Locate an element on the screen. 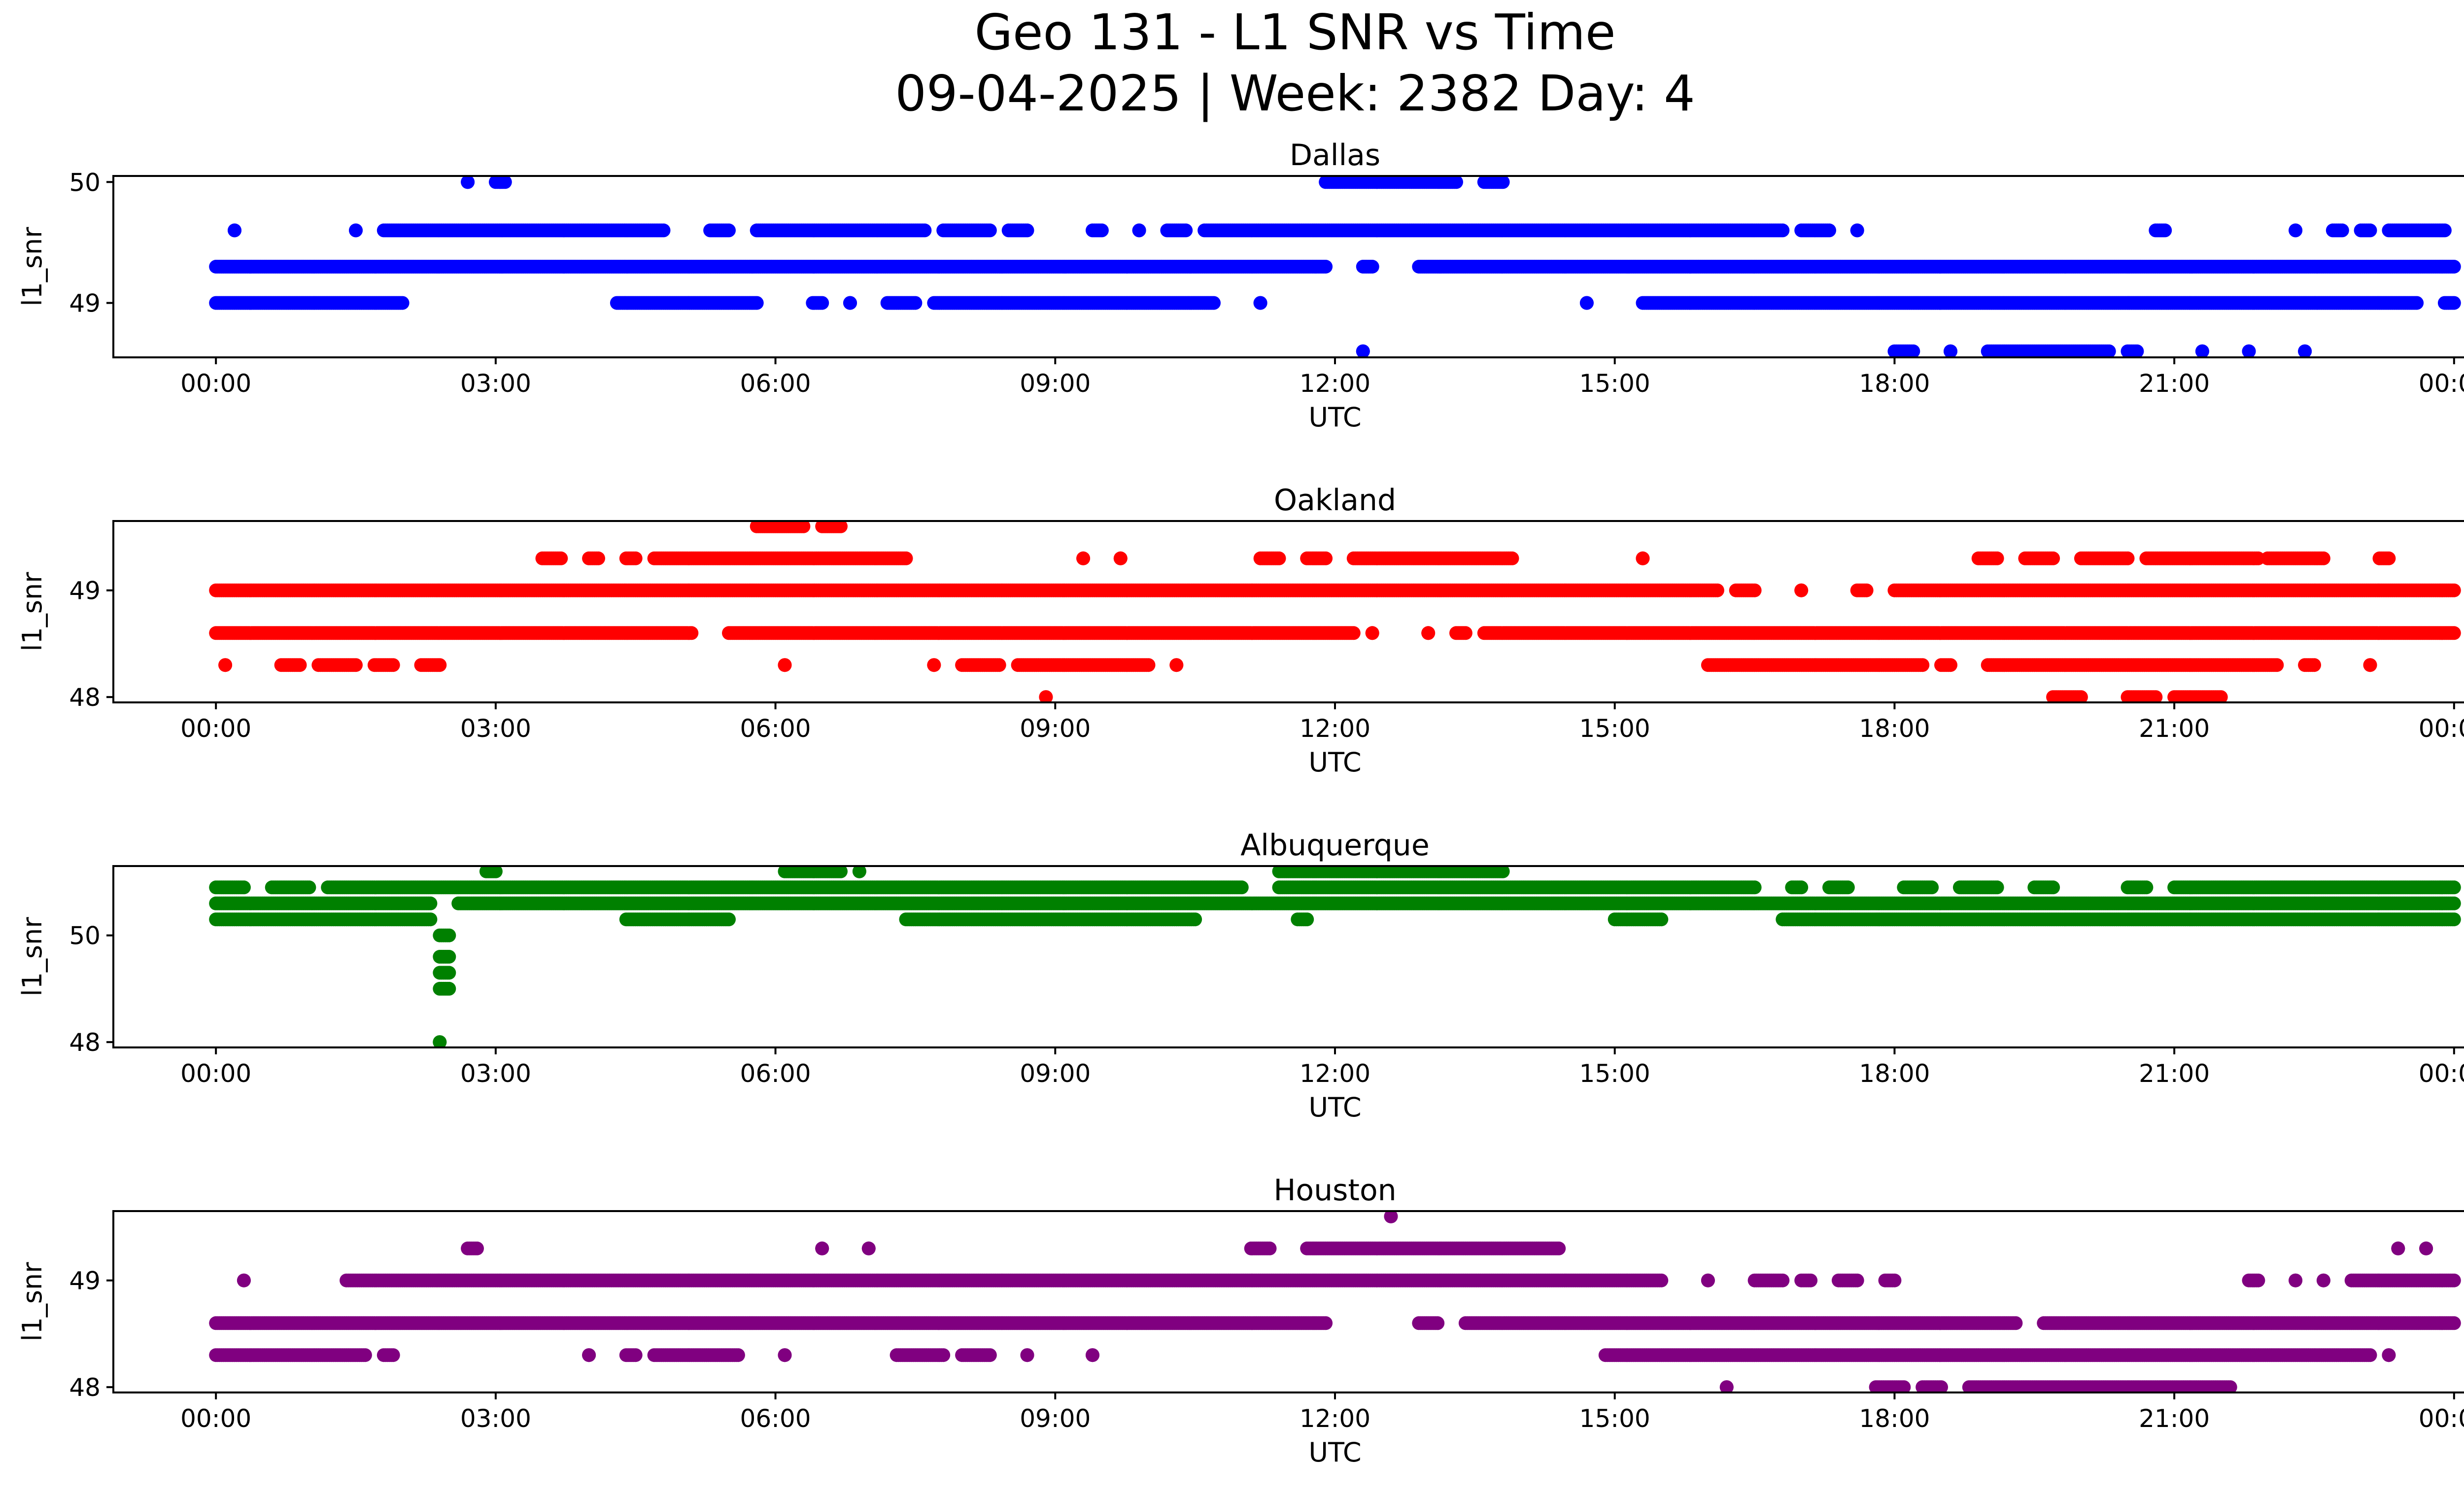 The width and height of the screenshot is (2464, 1495). x-tick-label: 15:00 is located at coordinates (1614, 383).